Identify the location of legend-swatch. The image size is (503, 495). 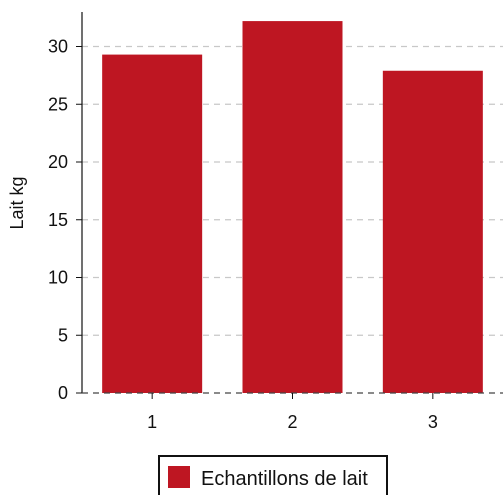
(179, 477).